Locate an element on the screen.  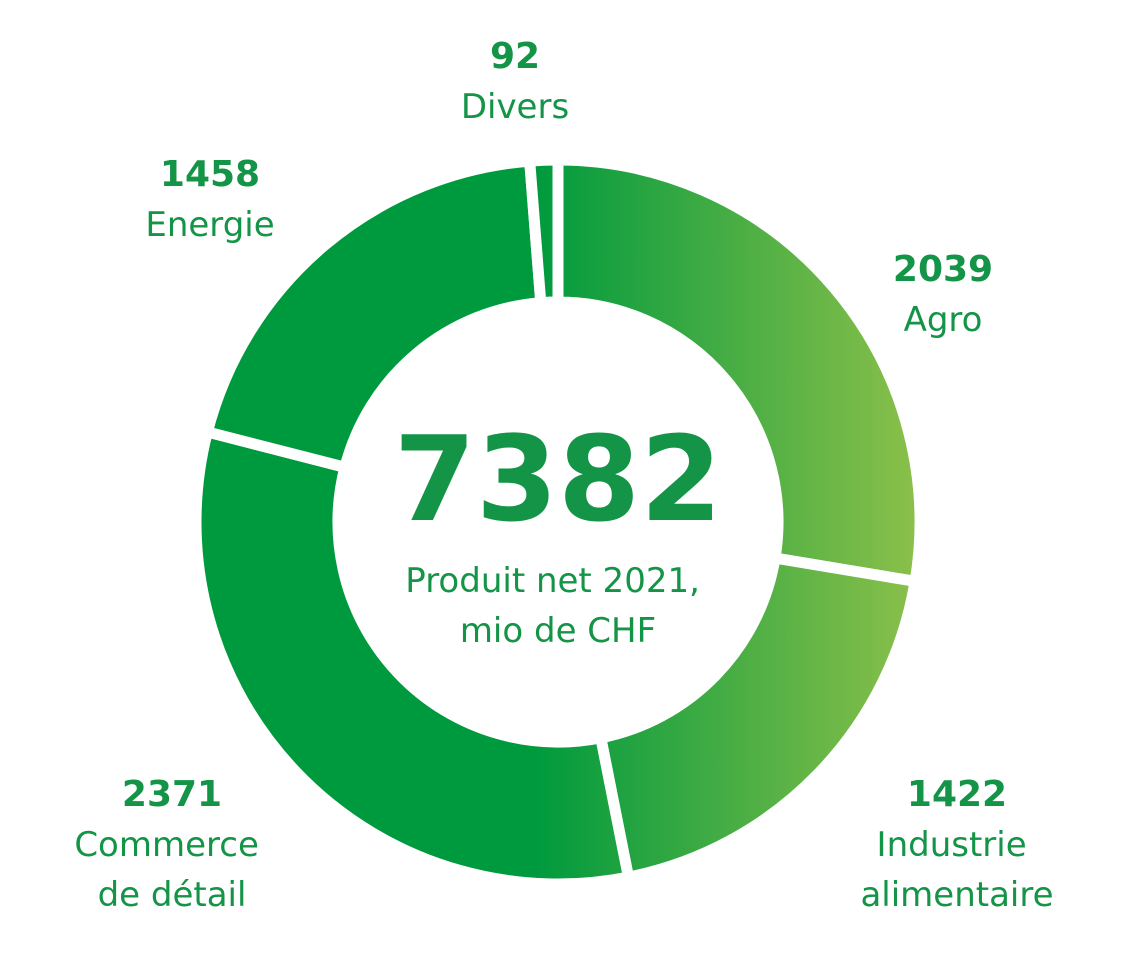
value-label: 92 is located at coordinates (515, 56).